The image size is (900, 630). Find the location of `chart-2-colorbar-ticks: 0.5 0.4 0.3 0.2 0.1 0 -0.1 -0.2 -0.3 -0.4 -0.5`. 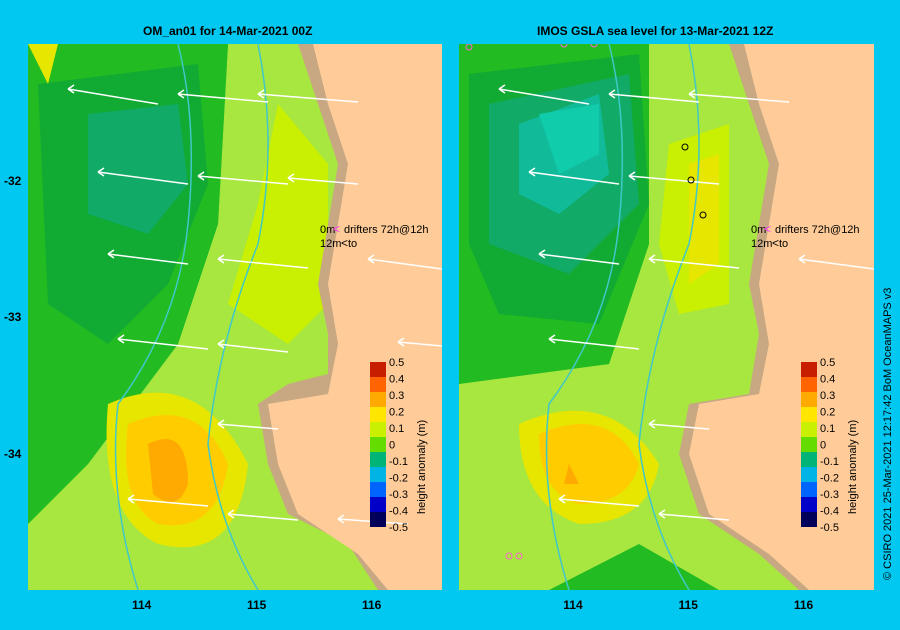

chart-2-colorbar-ticks: 0.5 0.4 0.3 0.2 0.1 0 -0.1 -0.2 -0.3 -0.4 -0.5 is located at coordinates (829, 445).